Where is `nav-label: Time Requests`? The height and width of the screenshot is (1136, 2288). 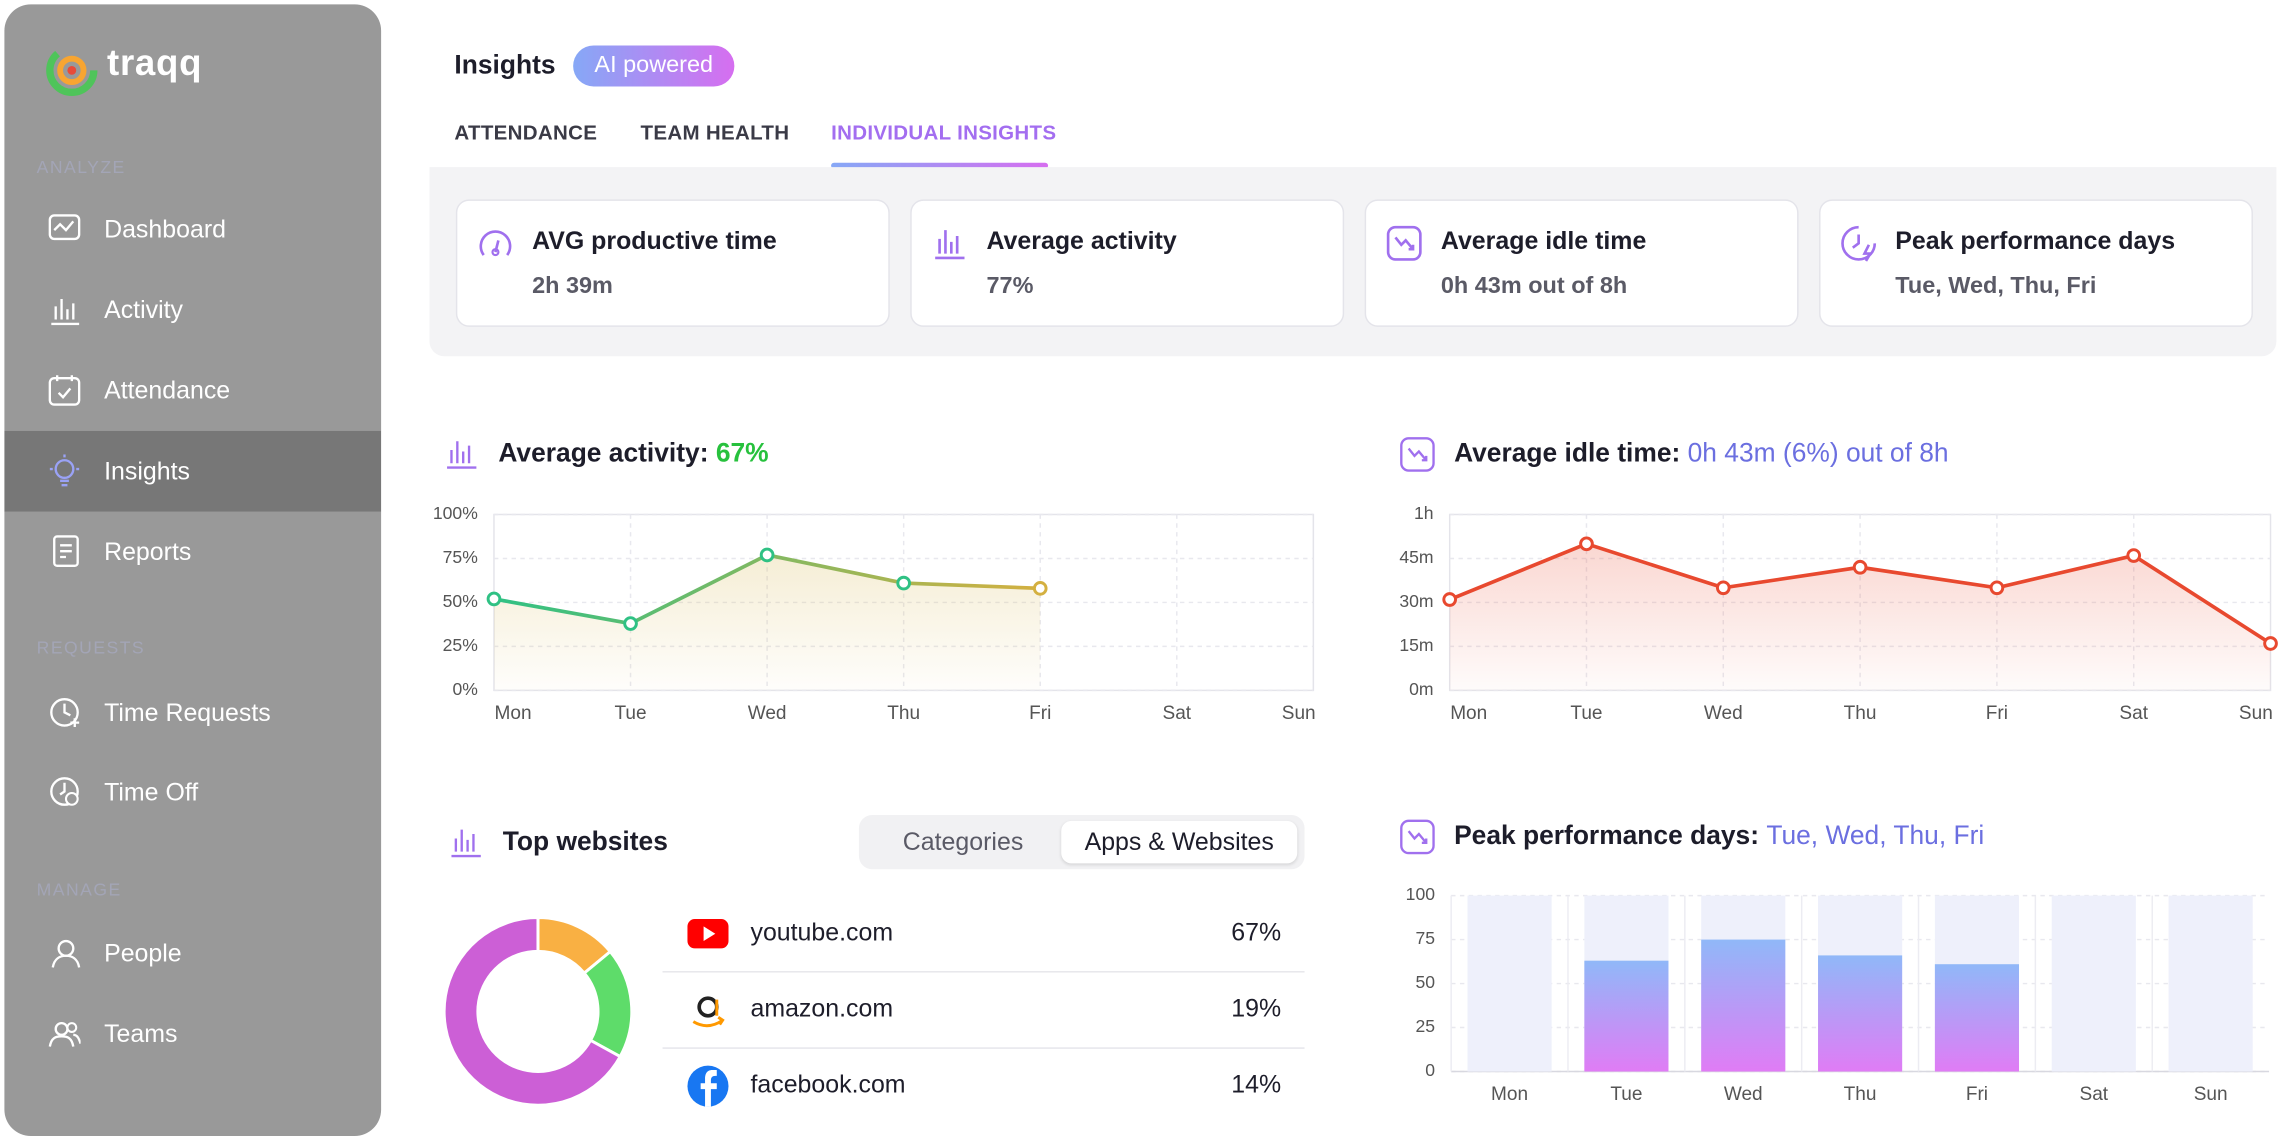
nav-label: Time Requests is located at coordinates (187, 713).